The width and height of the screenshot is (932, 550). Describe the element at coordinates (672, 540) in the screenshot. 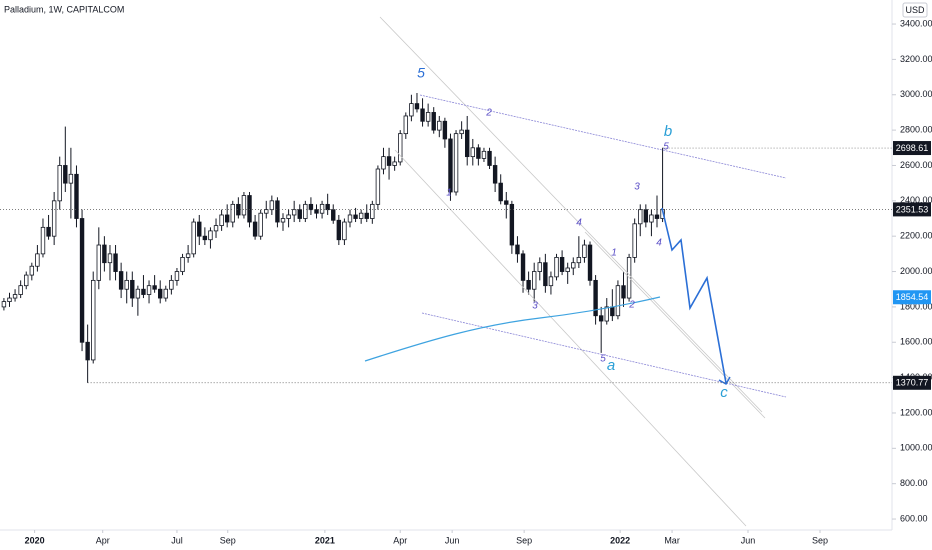

I see `x-tick-label: Mar` at that location.